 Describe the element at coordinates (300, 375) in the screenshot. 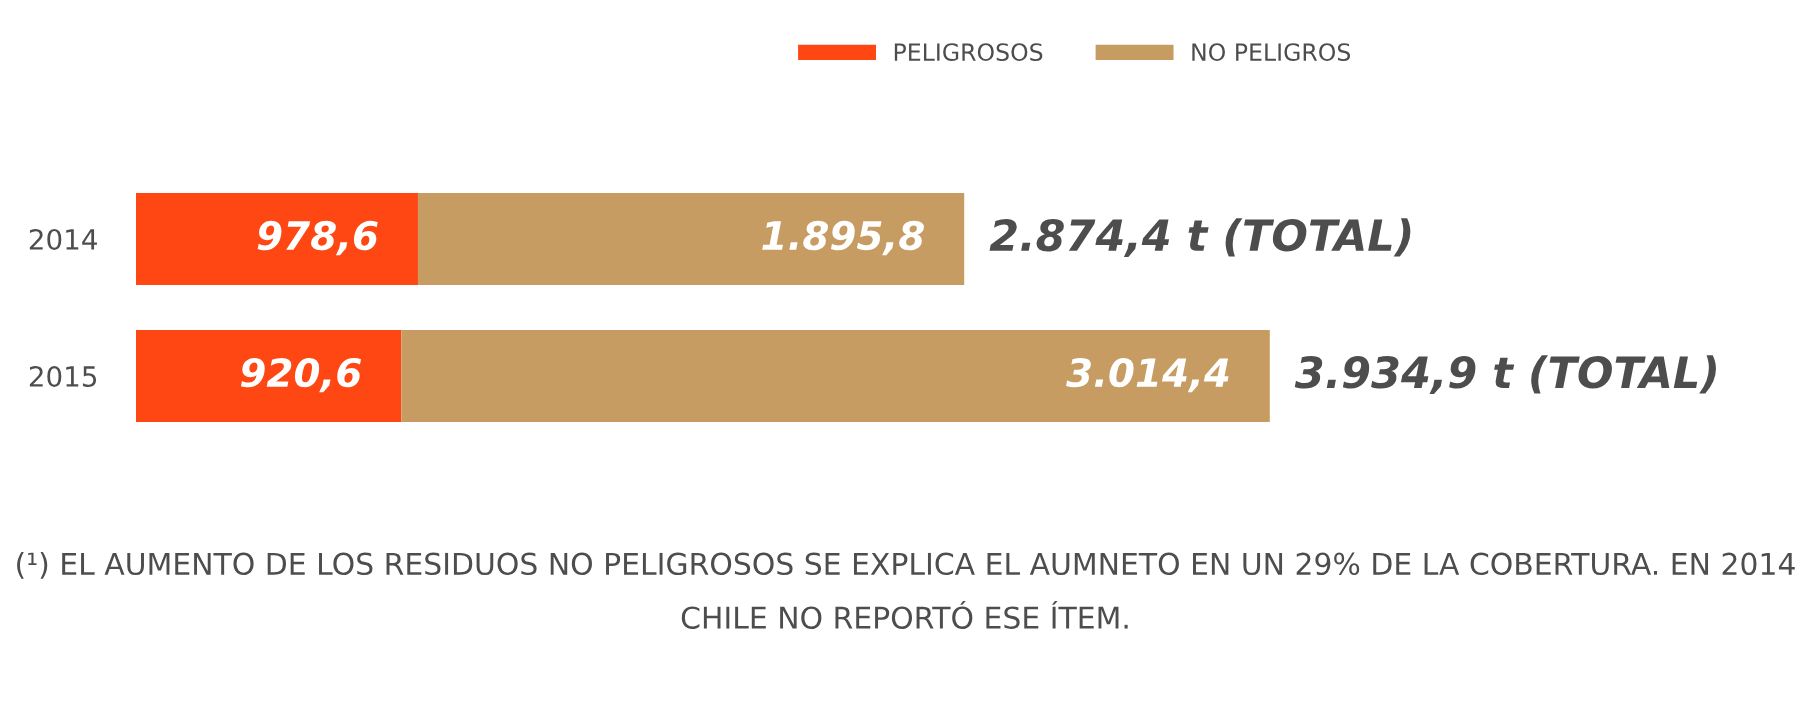

I see `data-label: 920,6` at that location.